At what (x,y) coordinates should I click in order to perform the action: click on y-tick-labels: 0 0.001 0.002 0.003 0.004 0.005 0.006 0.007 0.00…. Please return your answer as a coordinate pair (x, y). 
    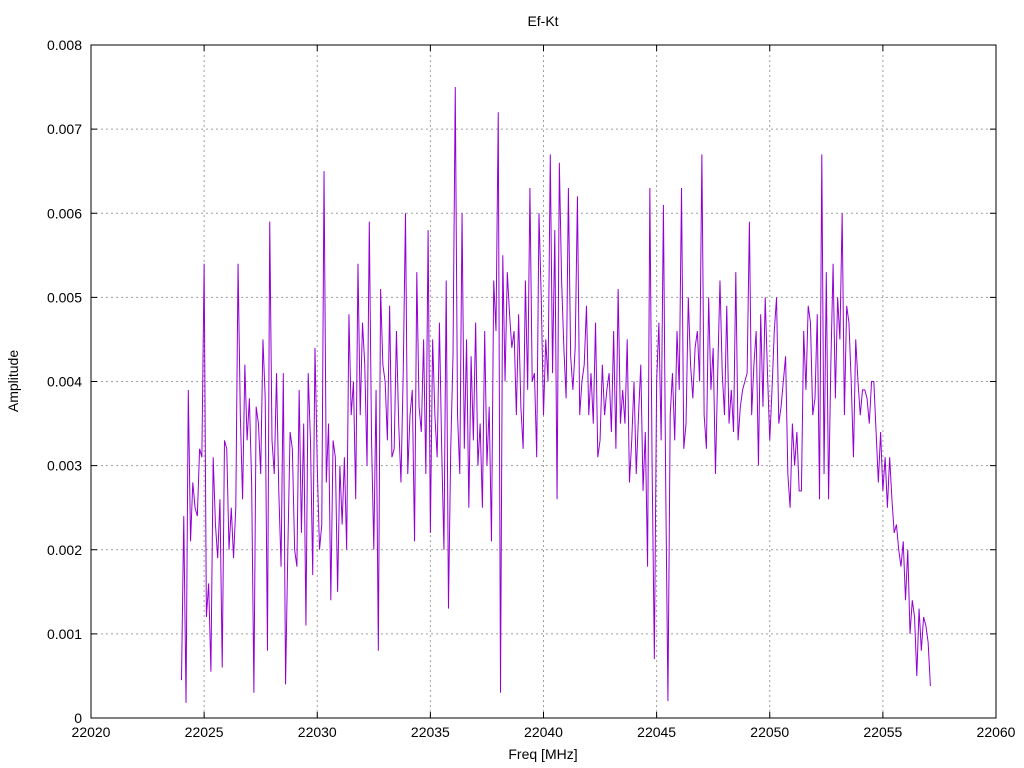
    Looking at the image, I should click on (64, 381).